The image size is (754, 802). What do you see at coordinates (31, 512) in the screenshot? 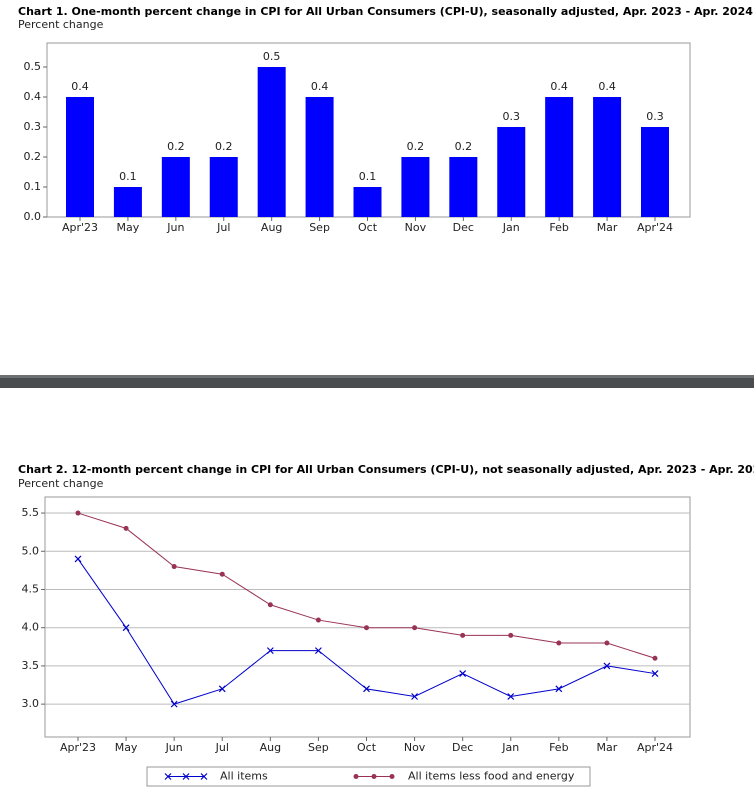
I see `y-tick-label: 5.5` at bounding box center [31, 512].